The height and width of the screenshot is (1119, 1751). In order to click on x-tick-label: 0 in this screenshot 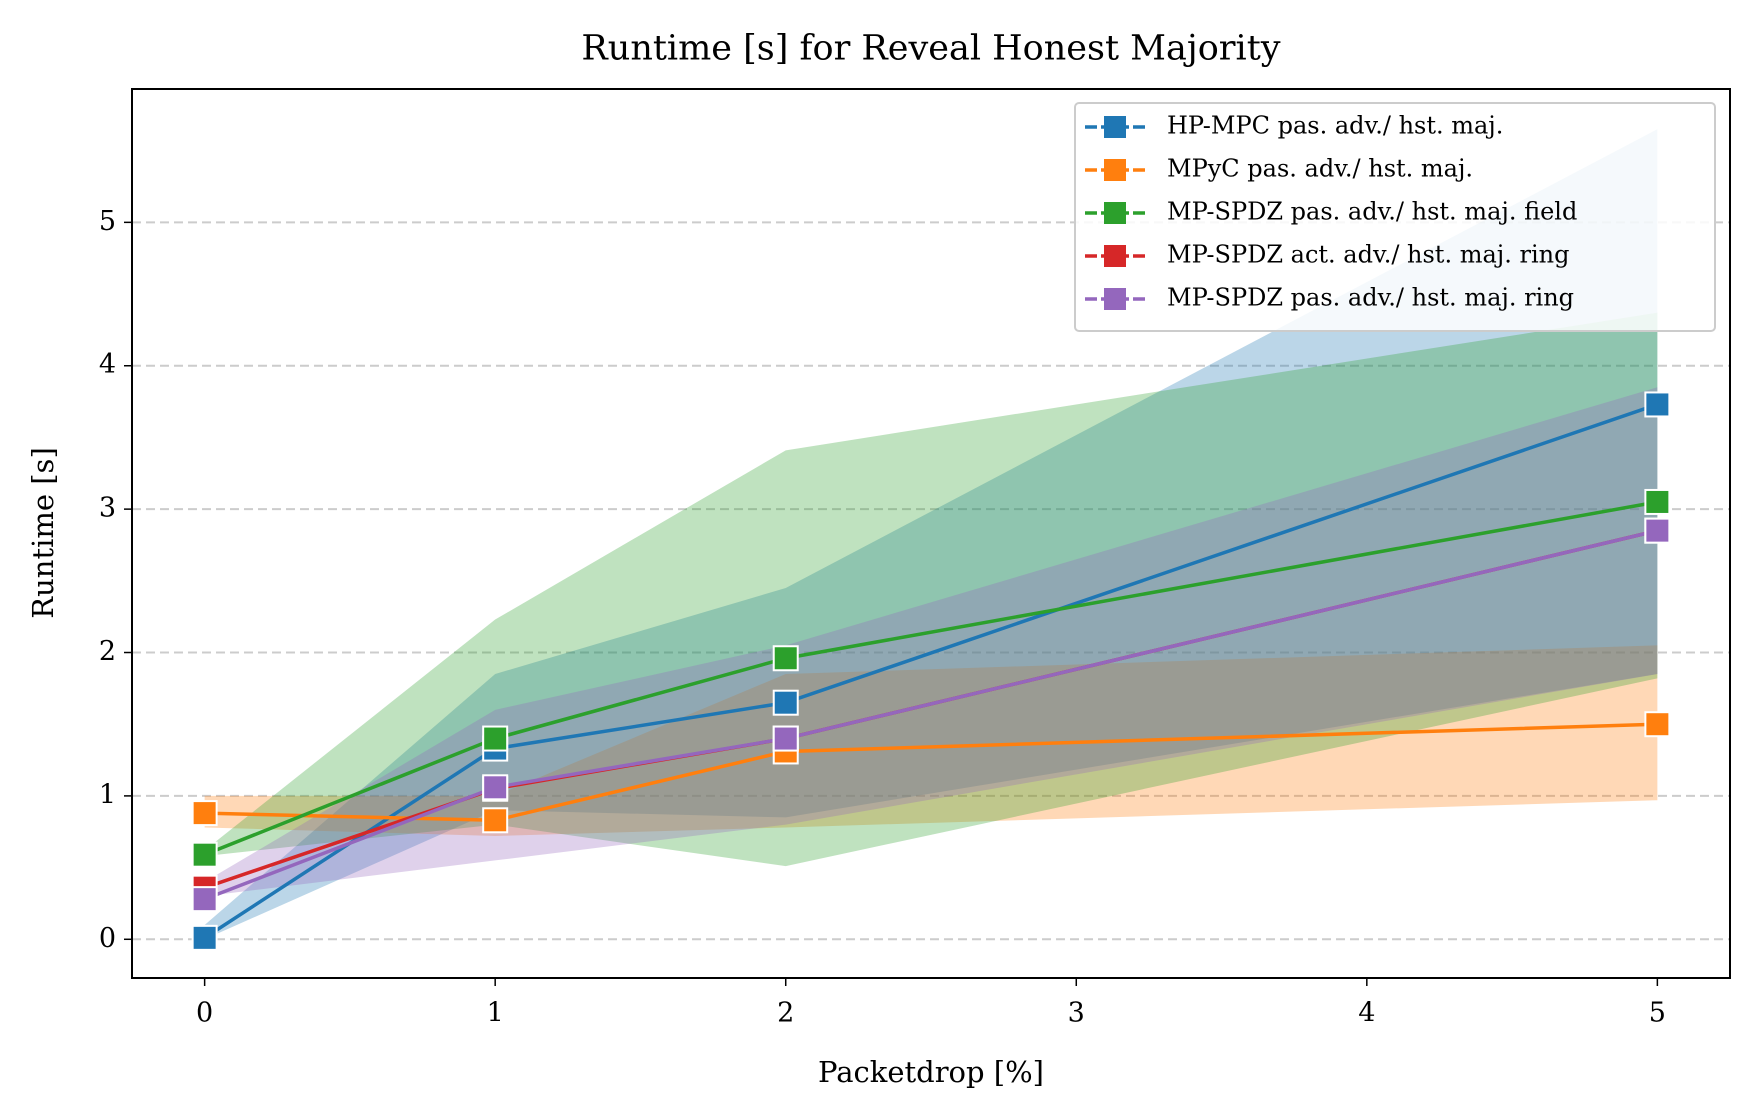, I will do `click(204, 1013)`.